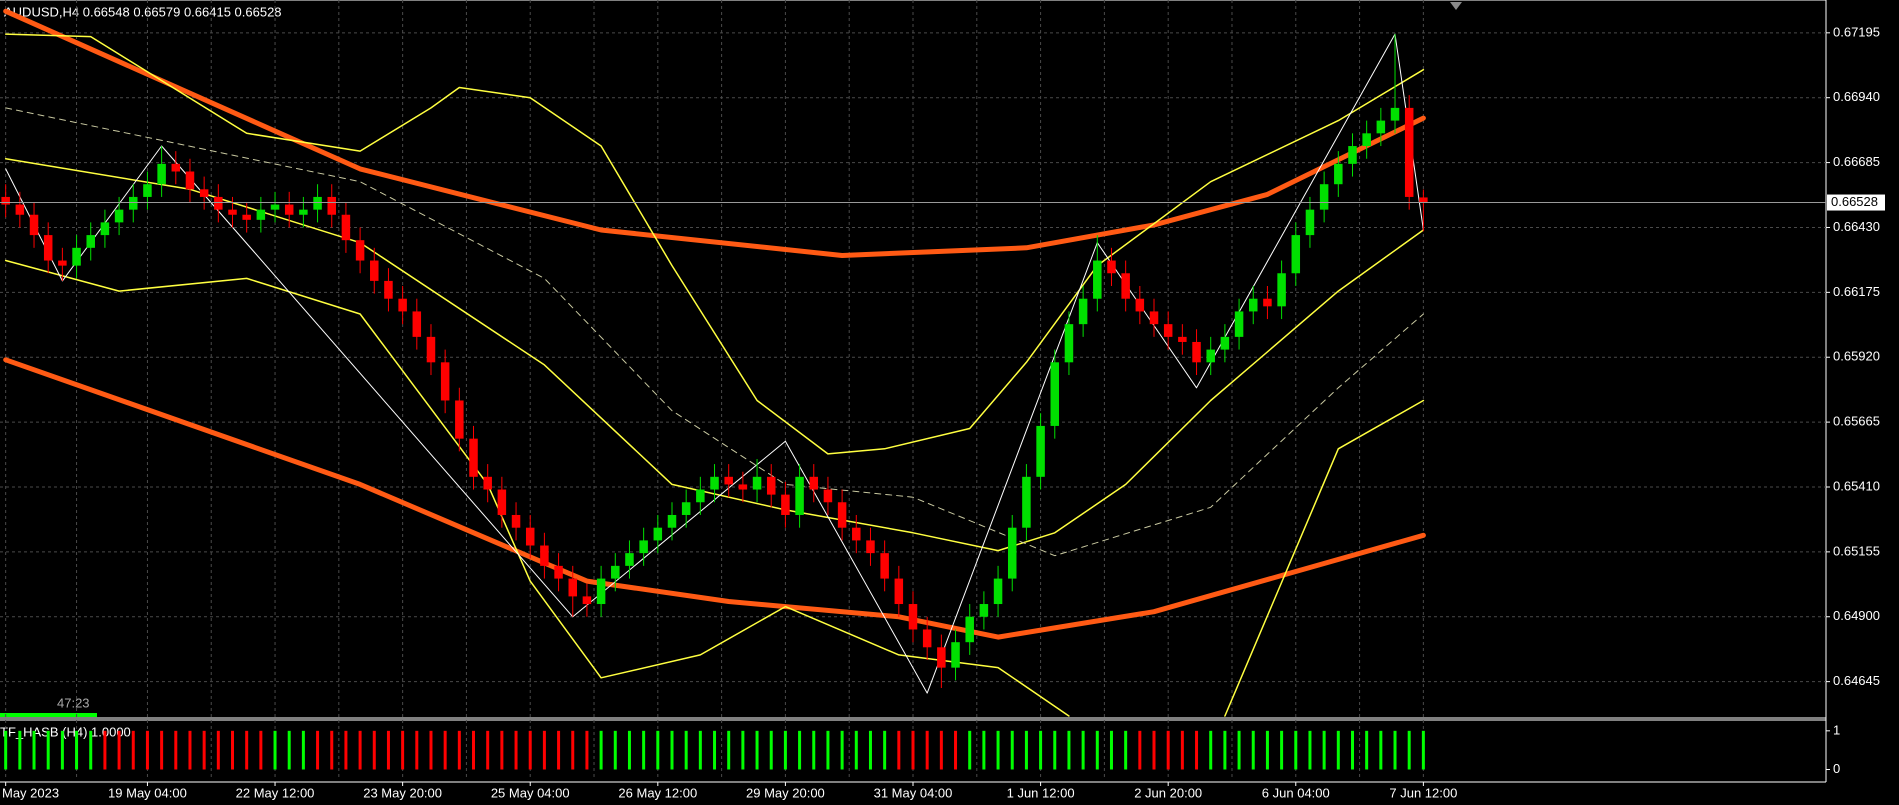 The width and height of the screenshot is (1899, 805). What do you see at coordinates (1856, 485) in the screenshot?
I see `y-tick-label: 0.65410` at bounding box center [1856, 485].